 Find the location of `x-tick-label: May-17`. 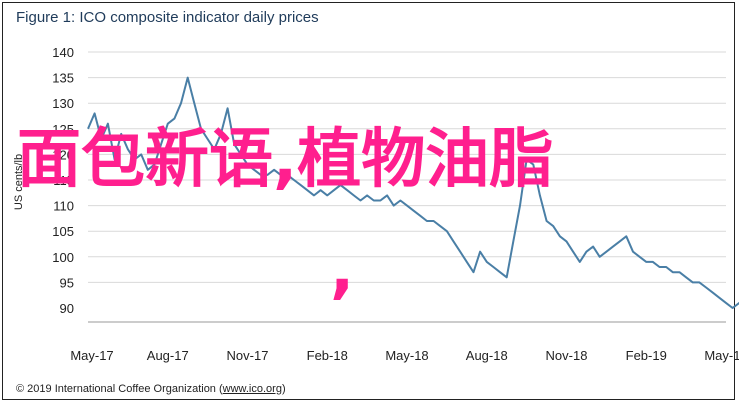

x-tick-label: May-17 is located at coordinates (91, 355).